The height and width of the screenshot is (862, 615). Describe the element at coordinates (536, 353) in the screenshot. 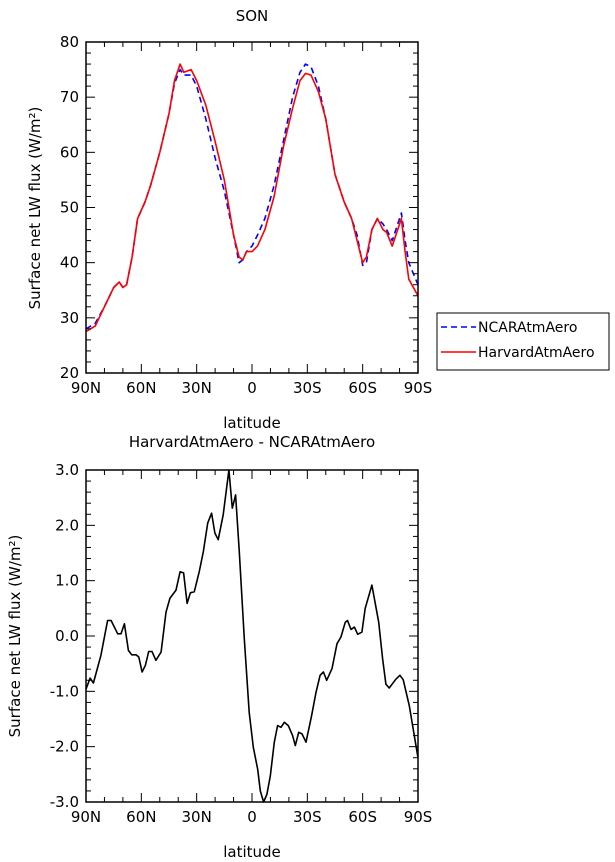

I see `legend-label-harvard: HarvardAtmAero` at that location.